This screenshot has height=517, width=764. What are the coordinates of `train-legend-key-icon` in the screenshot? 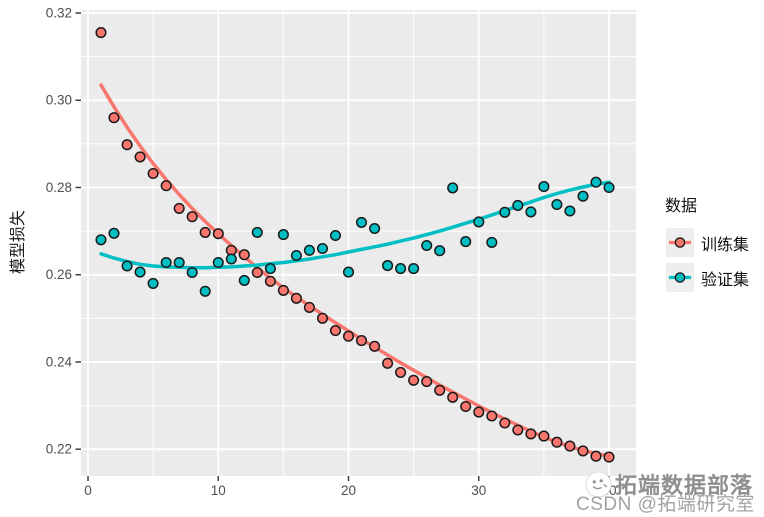 It's located at (680, 242).